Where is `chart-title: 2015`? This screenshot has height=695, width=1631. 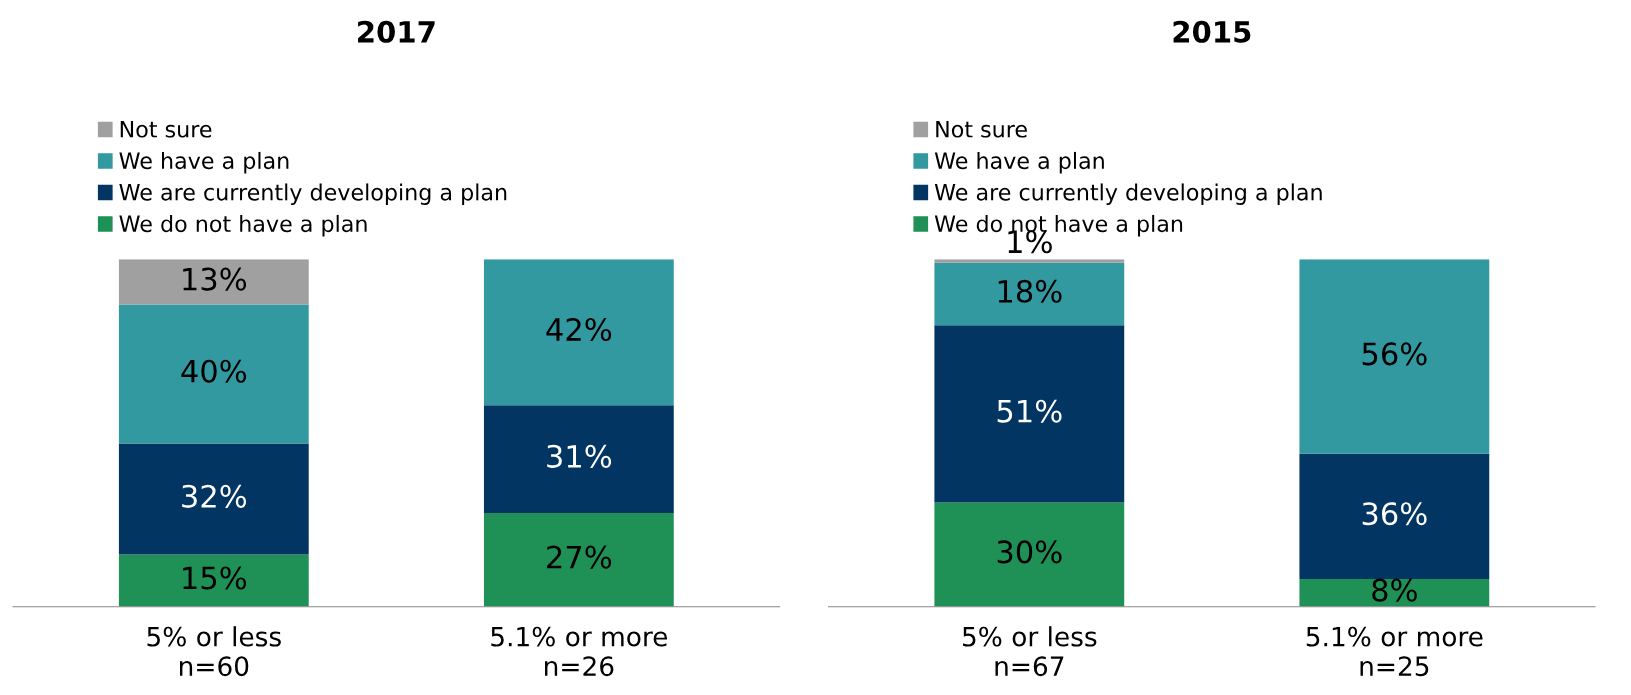
chart-title: 2015 is located at coordinates (1212, 31).